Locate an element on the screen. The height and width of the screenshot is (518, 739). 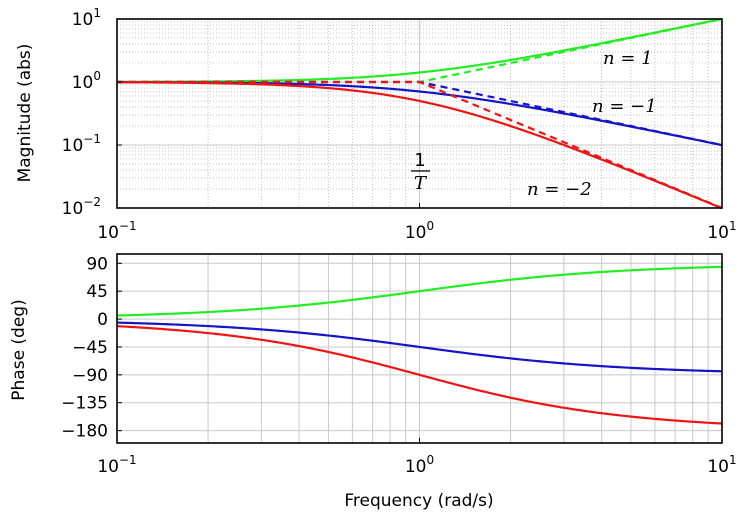
ph-xtick-label: 10⁰ is located at coordinates (419, 465).